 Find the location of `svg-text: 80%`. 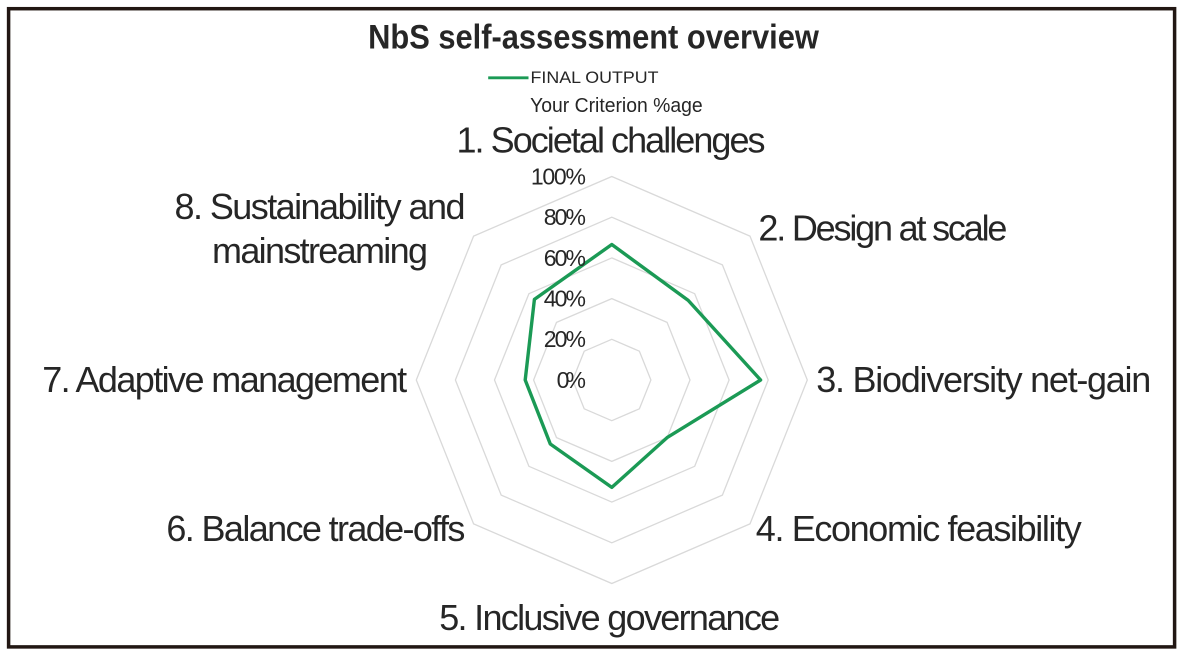

svg-text: 80% is located at coordinates (565, 217).